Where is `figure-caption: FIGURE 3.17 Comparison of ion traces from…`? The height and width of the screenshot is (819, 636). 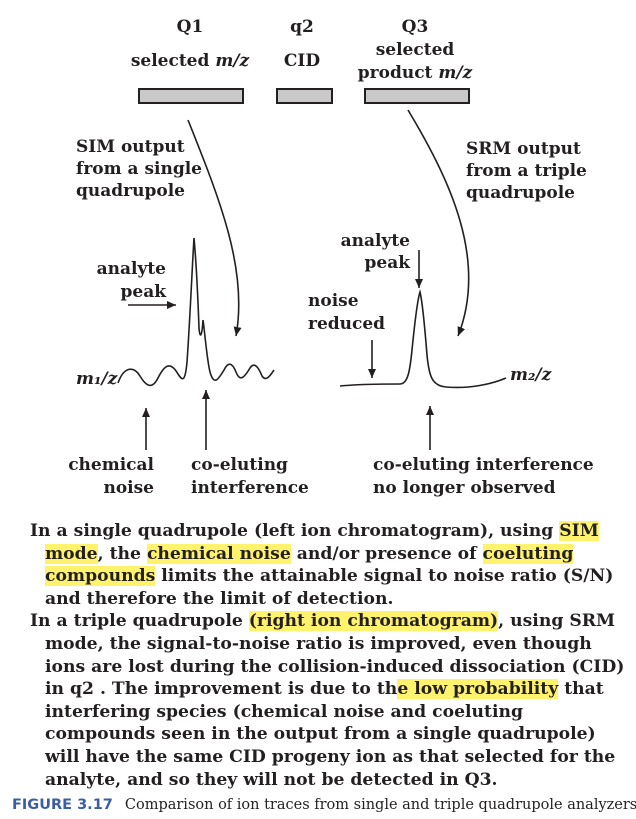 figure-caption: FIGURE 3.17 Comparison of ion traces from… is located at coordinates (324, 805).